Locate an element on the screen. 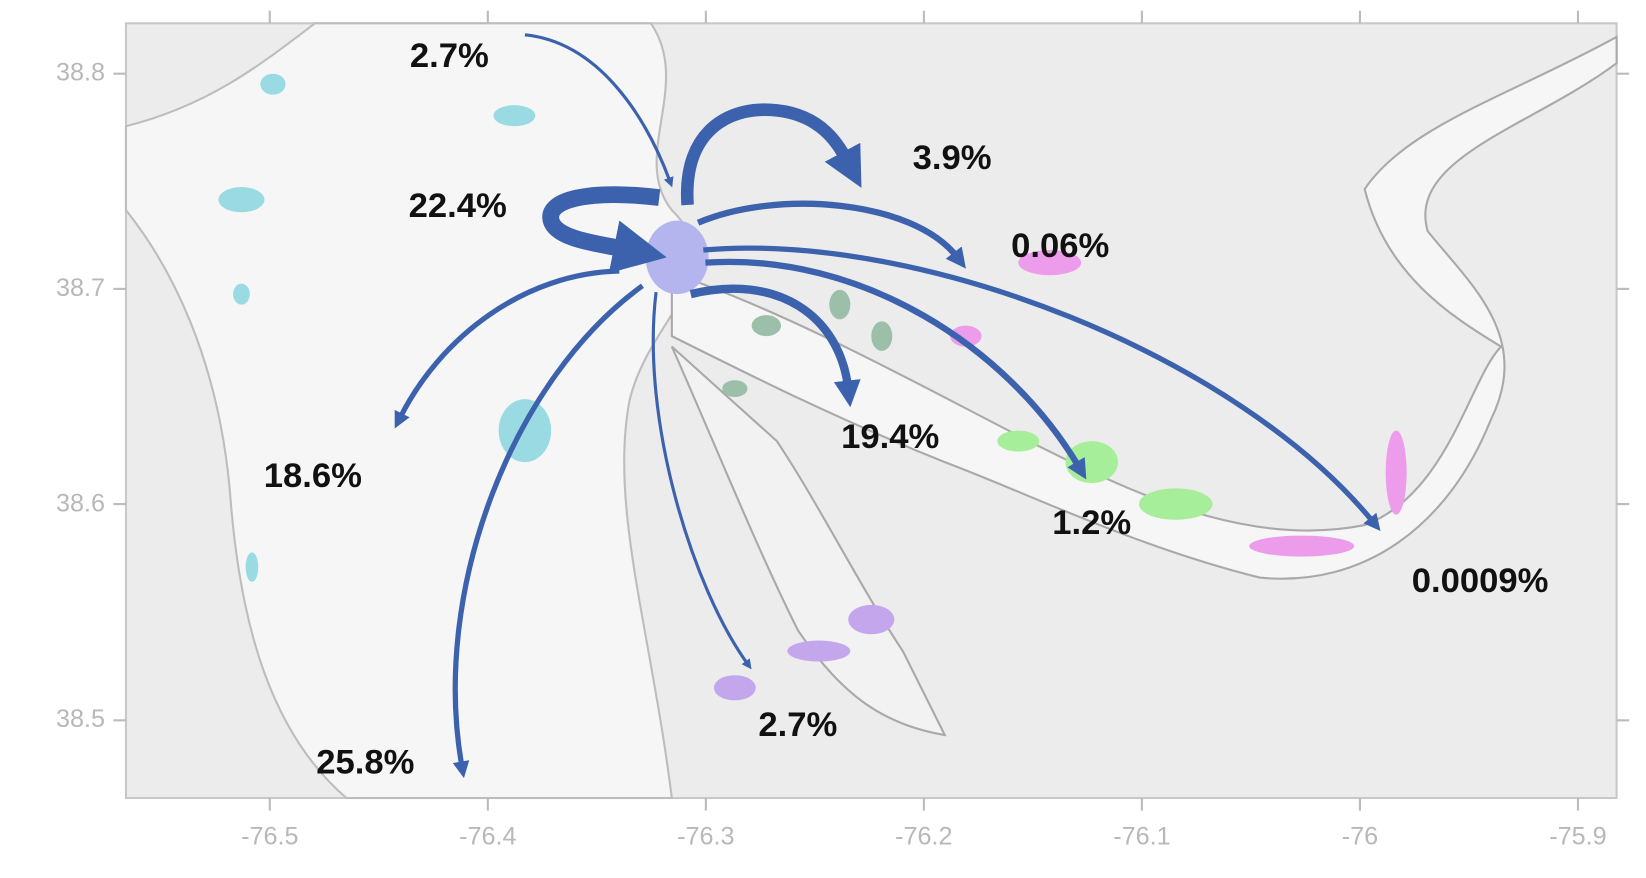 This screenshot has width=1646, height=878. flow-label: 25.8% is located at coordinates (365, 763).